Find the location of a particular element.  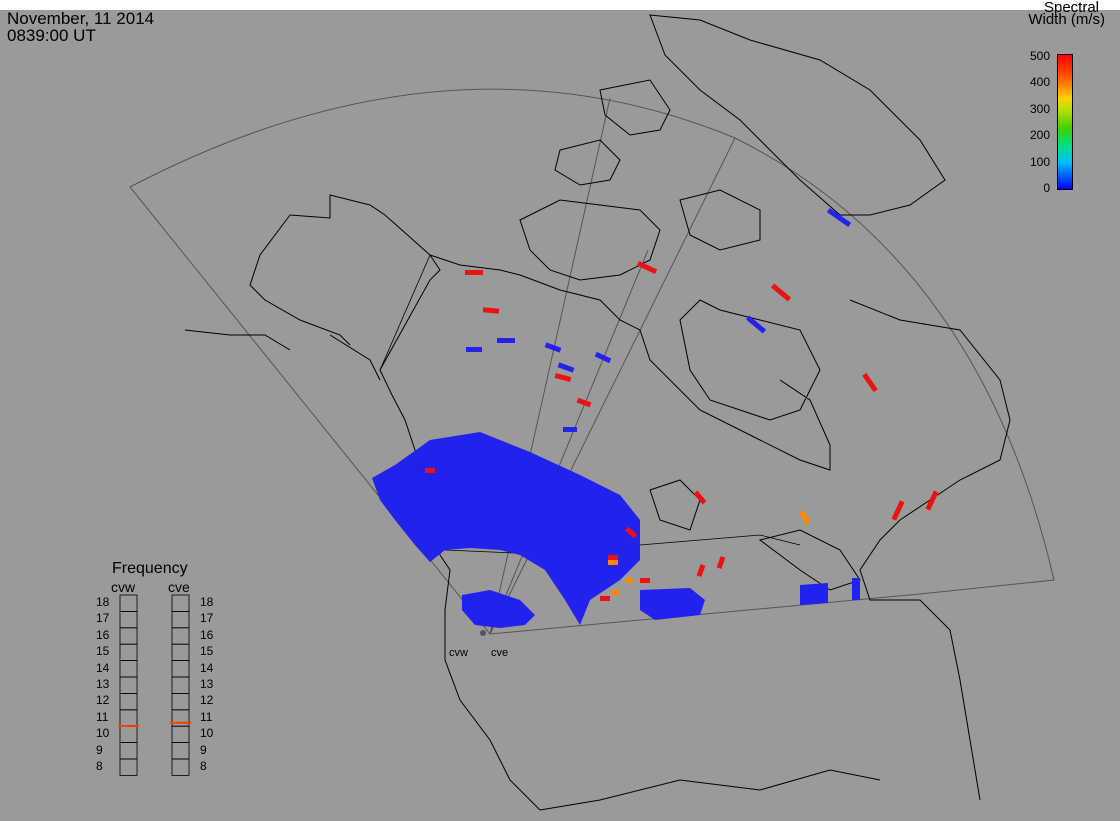

frequency-tick-right: 11 is located at coordinates (206, 716).